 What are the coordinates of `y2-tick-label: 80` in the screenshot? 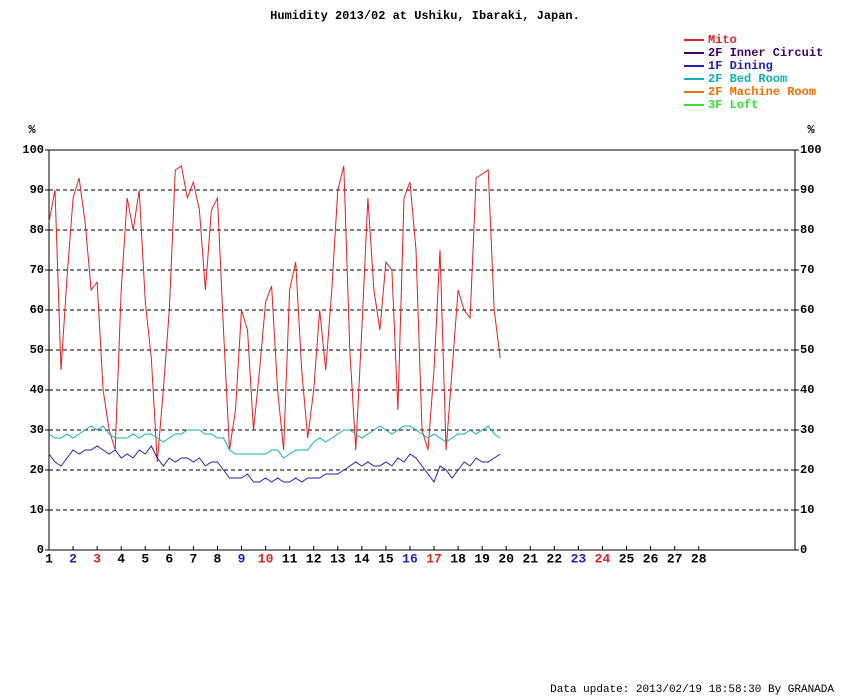 It's located at (807, 230).